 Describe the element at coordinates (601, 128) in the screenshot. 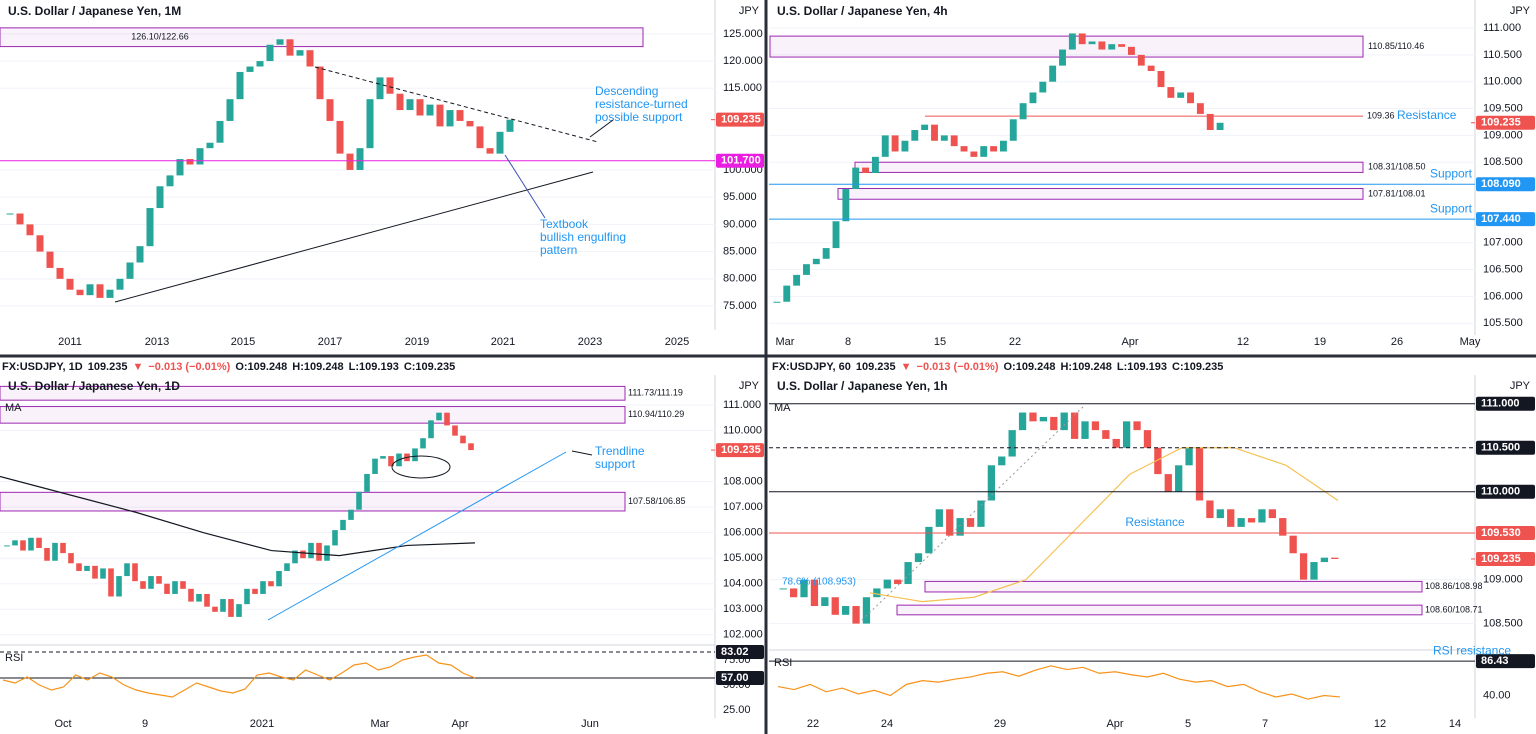

I see `drawing` at that location.